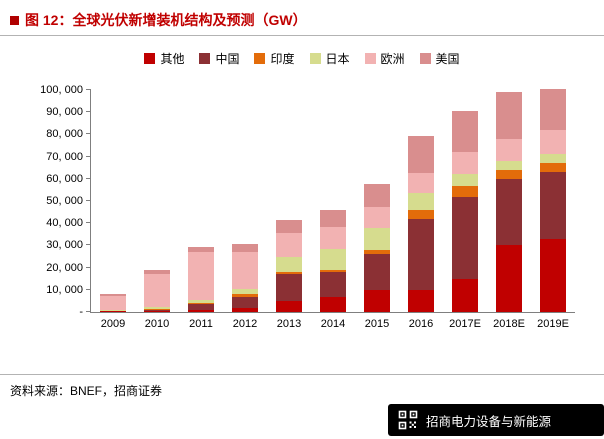 This screenshot has width=604, height=439. I want to click on source-note: 资料来源：BNEF，招商证券, so click(86, 391).